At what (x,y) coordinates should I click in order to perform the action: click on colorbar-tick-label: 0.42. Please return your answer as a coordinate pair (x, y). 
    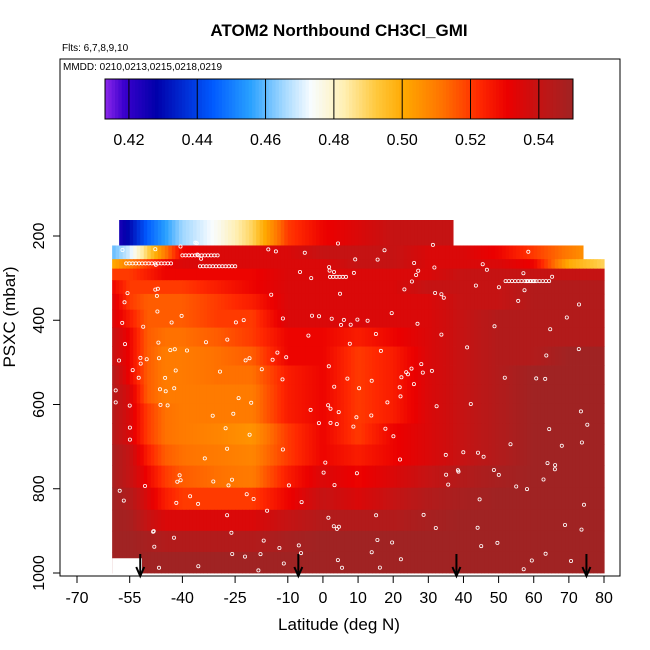
    Looking at the image, I should click on (128, 140).